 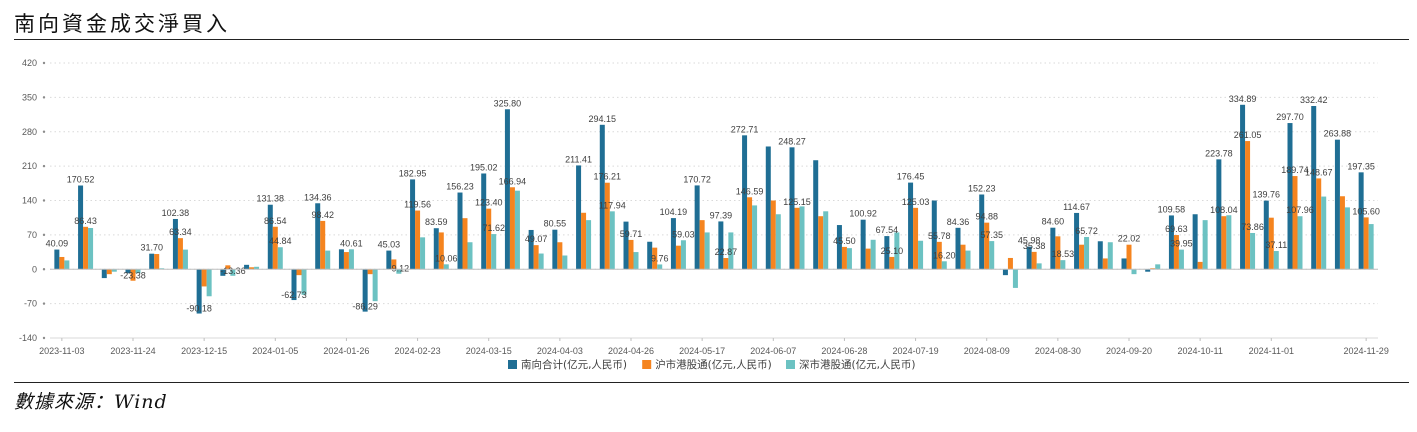 What do you see at coordinates (436, 222) in the screenshot?
I see `data-label: 83.59` at bounding box center [436, 222].